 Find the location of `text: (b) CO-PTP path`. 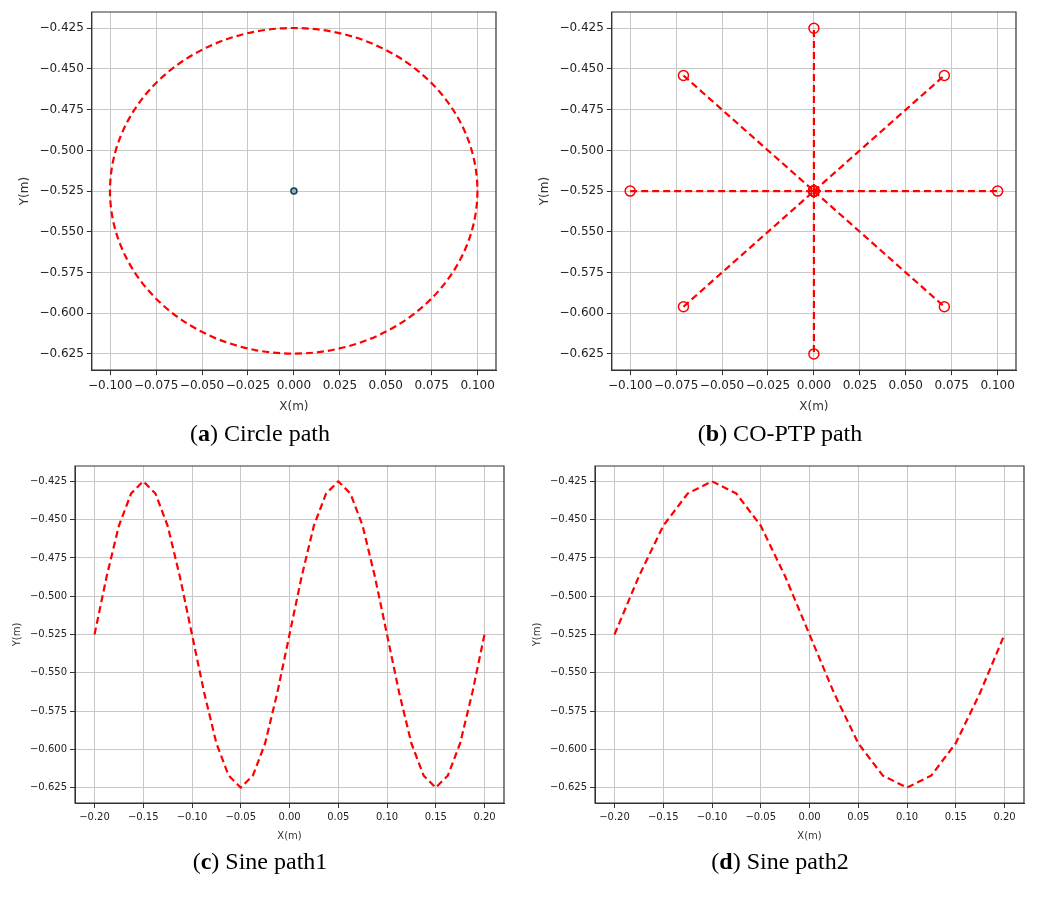

text: (b) CO-PTP path is located at coordinates (780, 433).